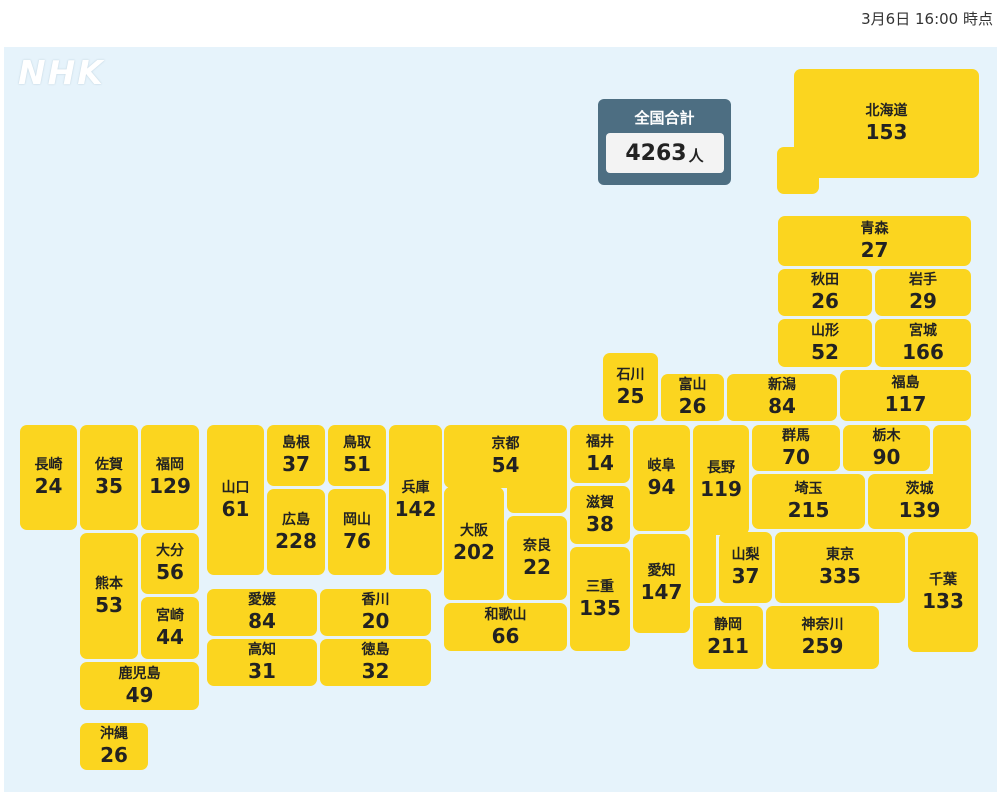 Image resolution: width=997 pixels, height=796 pixels. I want to click on pref-tokushima: 徳島 32, so click(375, 662).